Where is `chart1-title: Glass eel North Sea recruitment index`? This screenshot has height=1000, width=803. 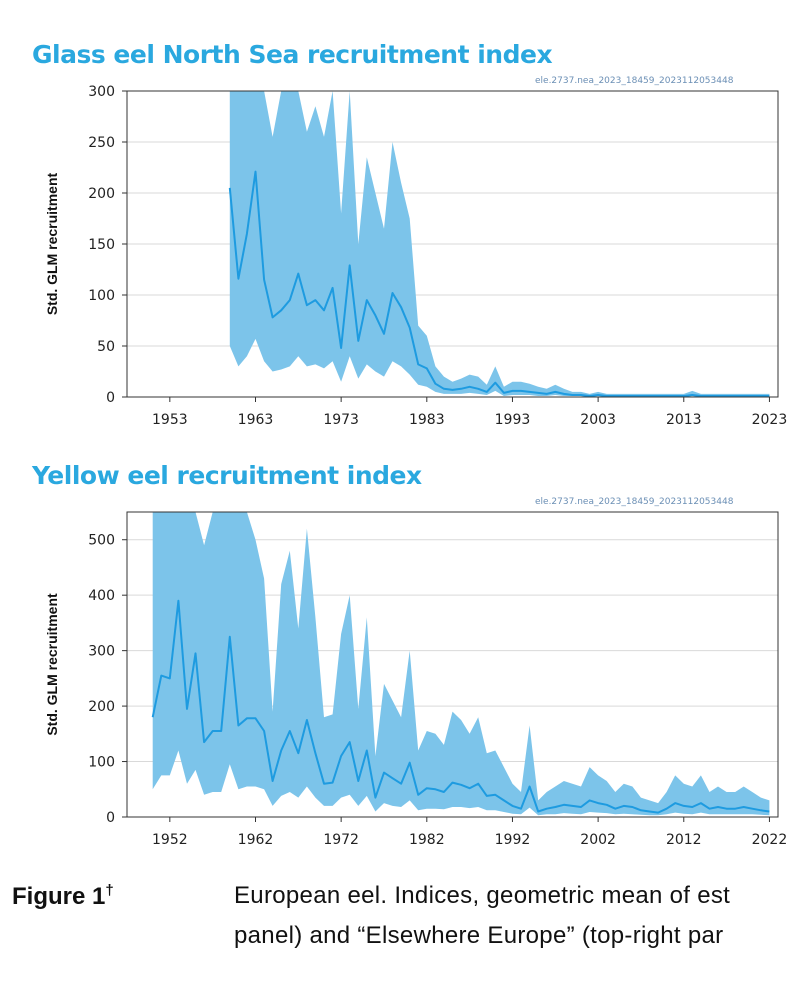 chart1-title: Glass eel North Sea recruitment index is located at coordinates (292, 54).